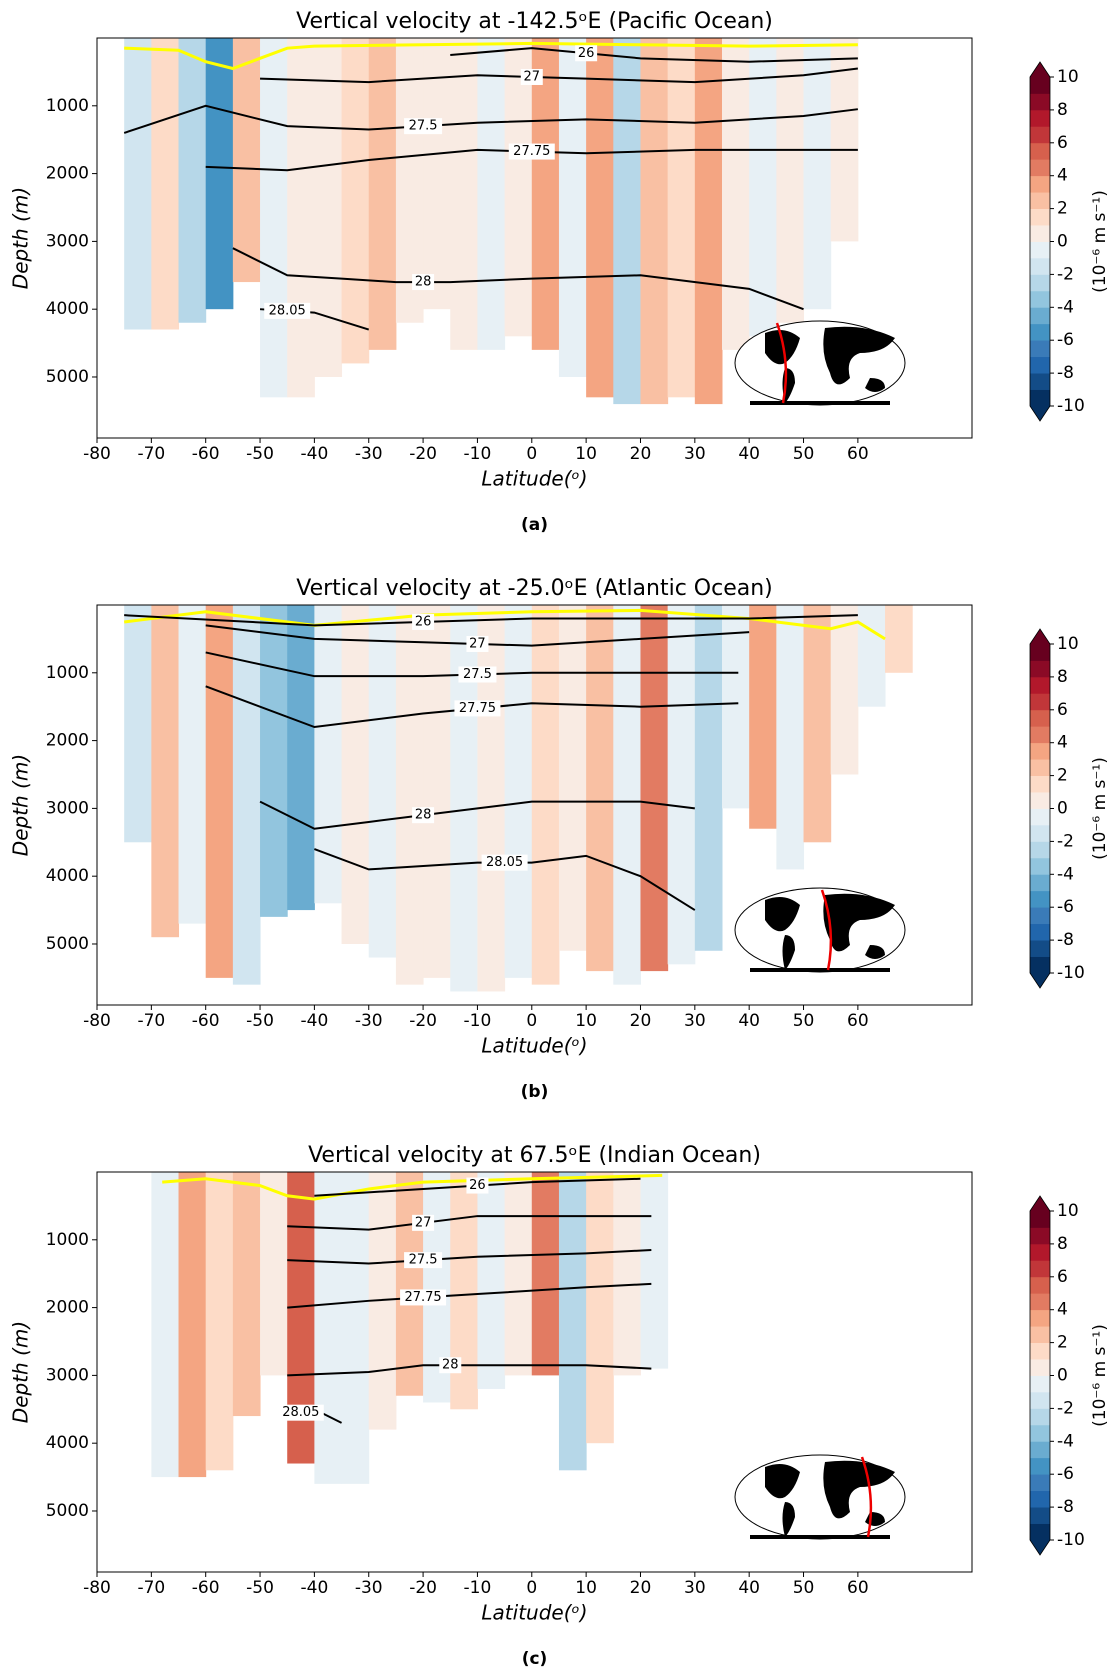 Image resolution: width=1120 pixels, height=1675 pixels. Describe the element at coordinates (67, 1240) in the screenshot. I see `y-tick-label: 1000` at that location.